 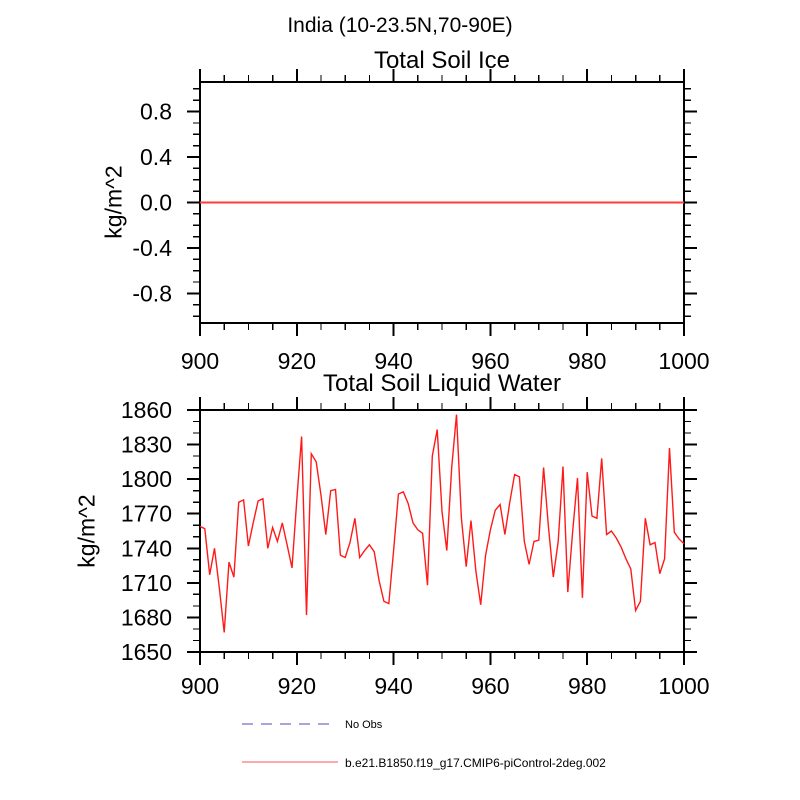 I want to click on svg-text: 0.0, so click(x=156, y=203).